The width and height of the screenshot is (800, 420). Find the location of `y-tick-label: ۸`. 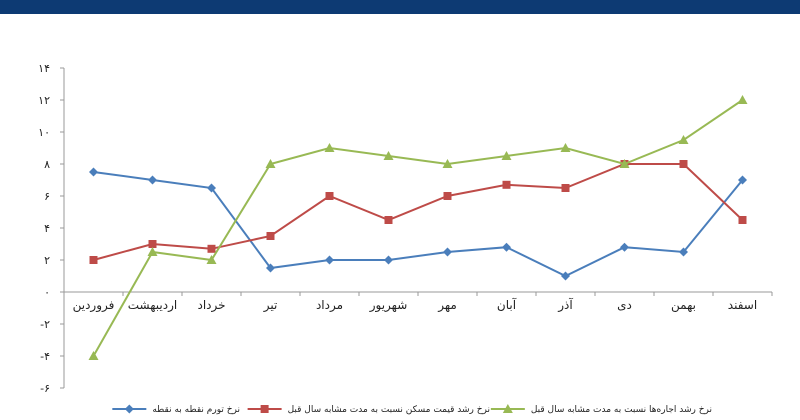

y-tick-label: ۸ is located at coordinates (47, 164).